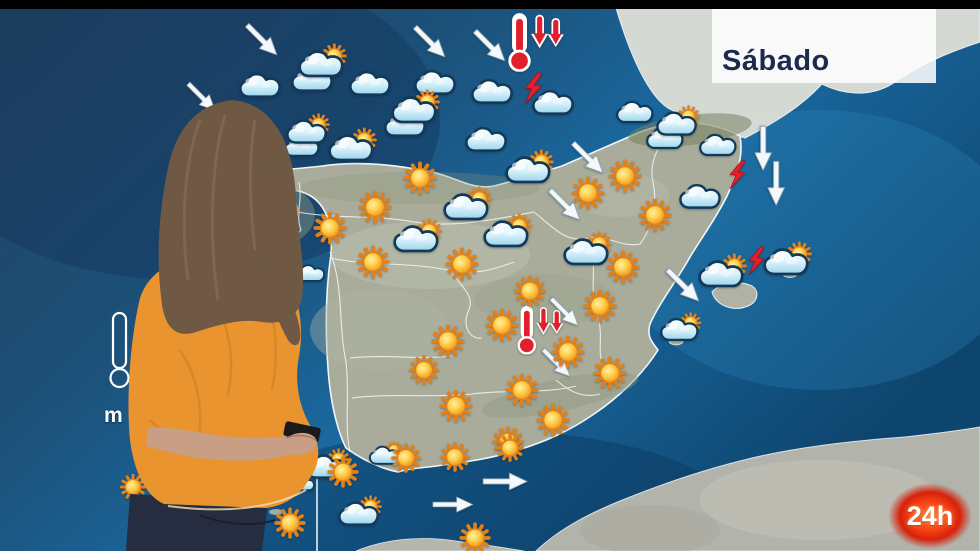  I want to click on day-label: Sábado, so click(776, 61).